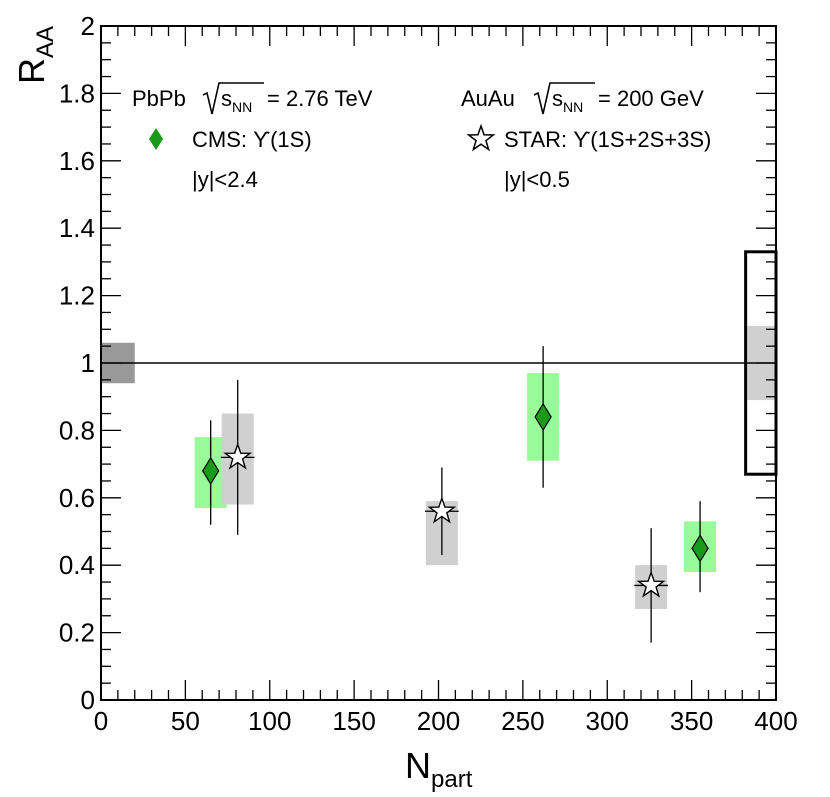  I want to click on legend-right-rapidity: |y|<0.5, so click(537, 179).